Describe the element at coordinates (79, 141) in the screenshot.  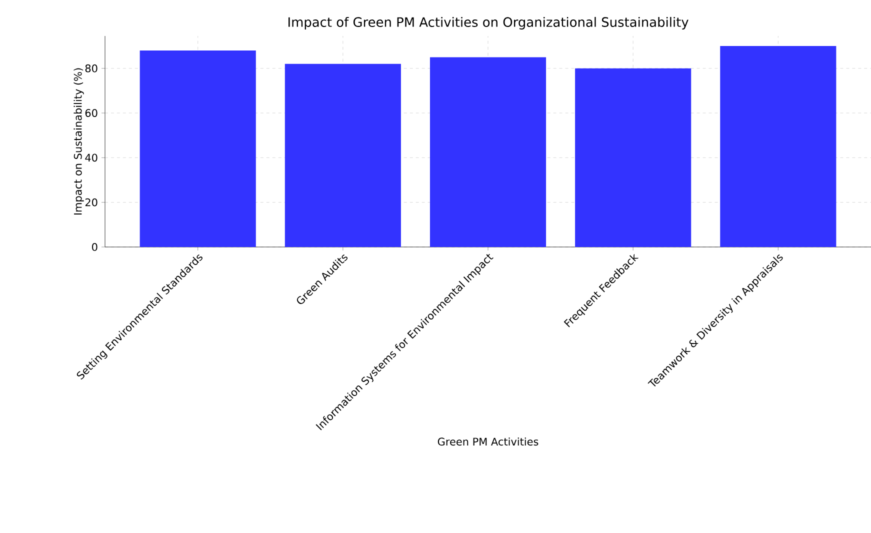
I see `y-axis-title: Impact on Sustainability (%)` at that location.